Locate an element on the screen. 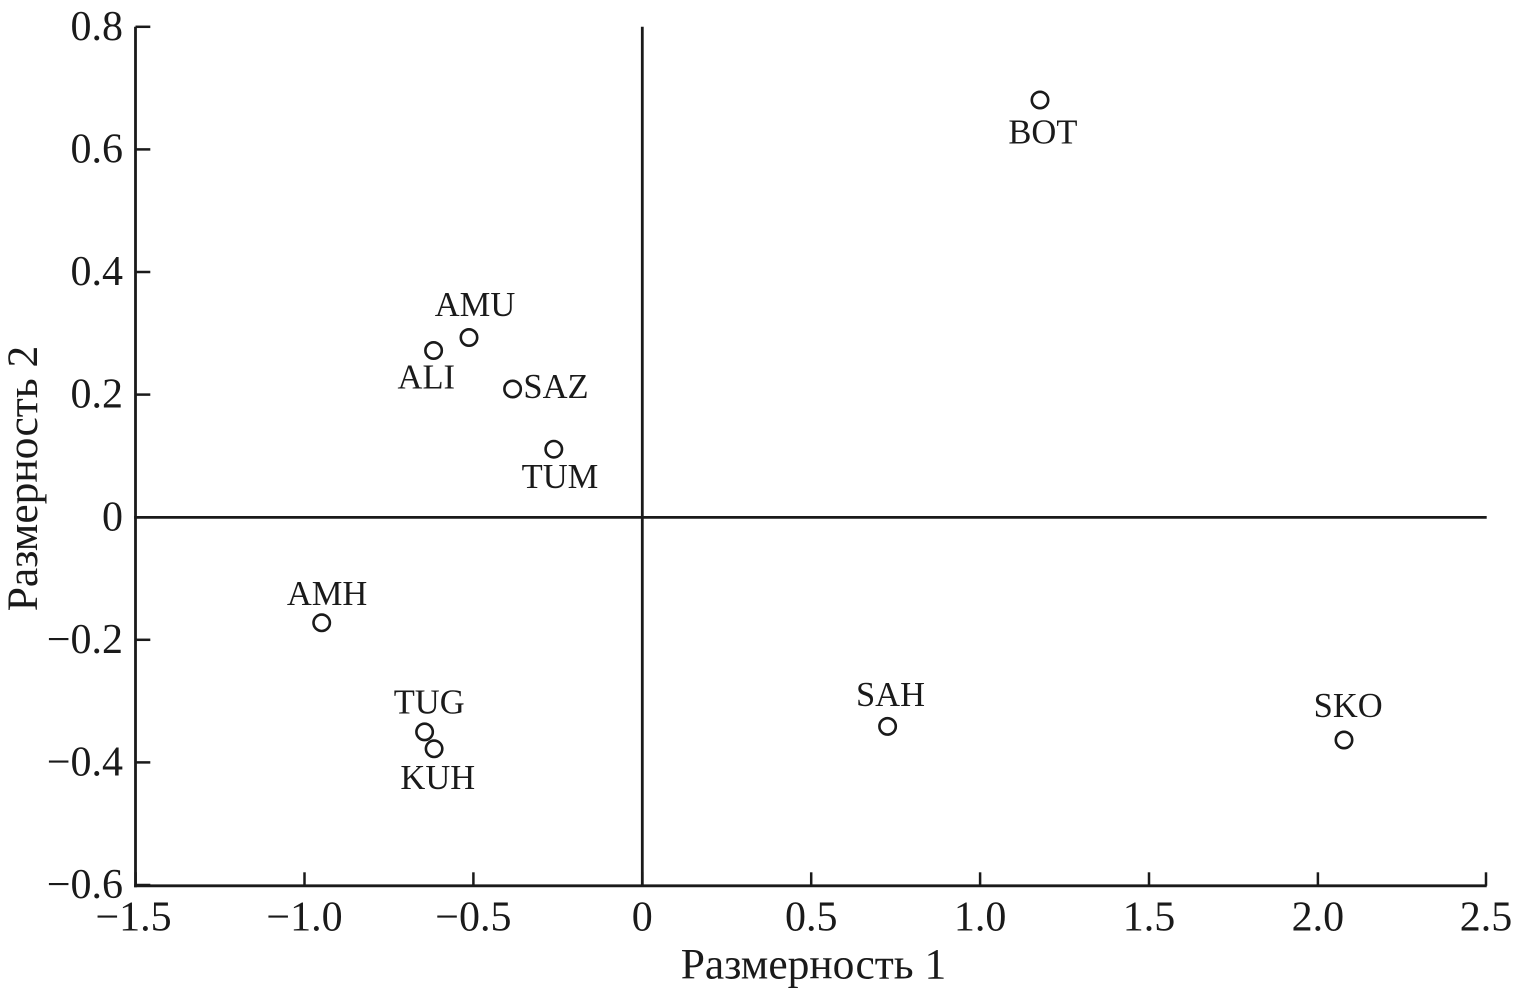 The height and width of the screenshot is (995, 1517). svg-text: 0.8 is located at coordinates (97, 27).